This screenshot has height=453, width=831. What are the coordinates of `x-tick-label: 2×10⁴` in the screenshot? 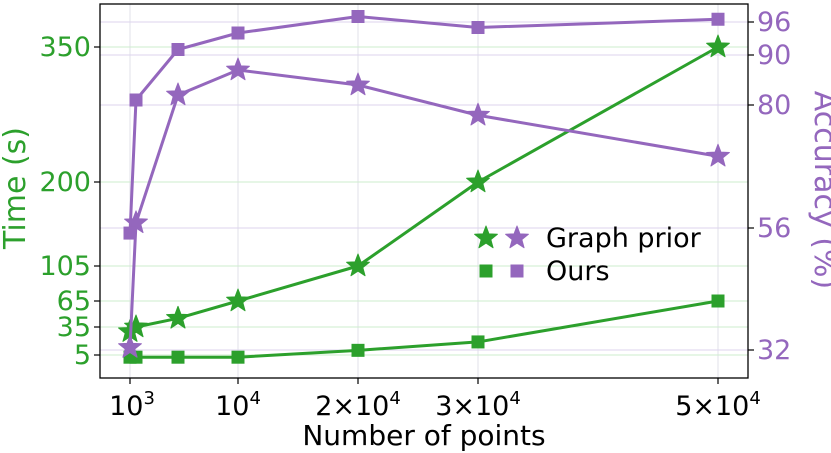 It's located at (358, 405).